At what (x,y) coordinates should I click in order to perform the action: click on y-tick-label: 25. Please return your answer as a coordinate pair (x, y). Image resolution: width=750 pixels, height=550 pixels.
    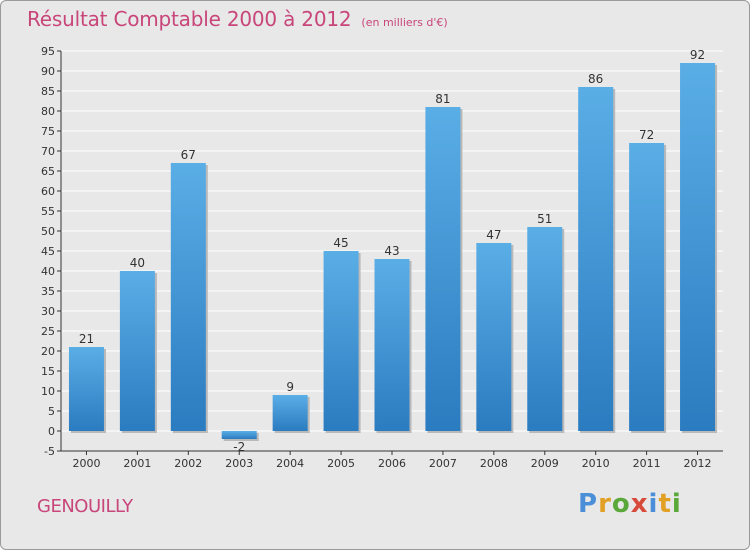
    Looking at the image, I should click on (48, 331).